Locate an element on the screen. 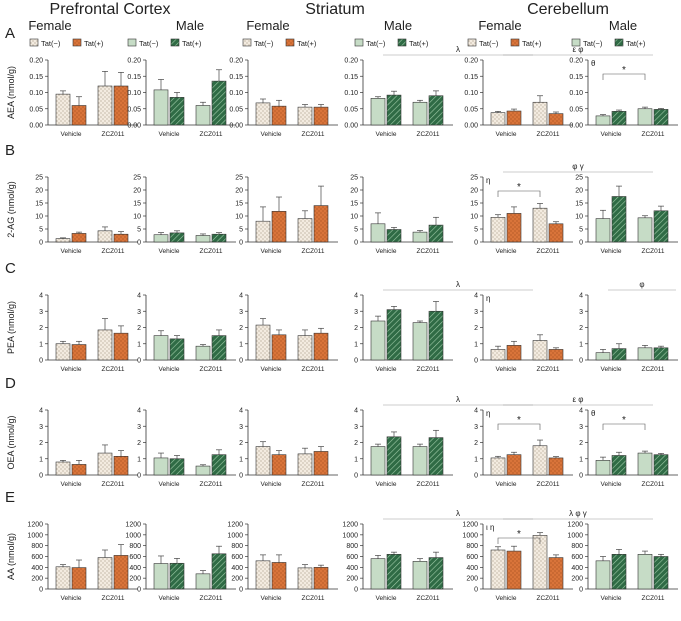 The height and width of the screenshot is (621, 681). panel-annotation: η is located at coordinates (488, 298).